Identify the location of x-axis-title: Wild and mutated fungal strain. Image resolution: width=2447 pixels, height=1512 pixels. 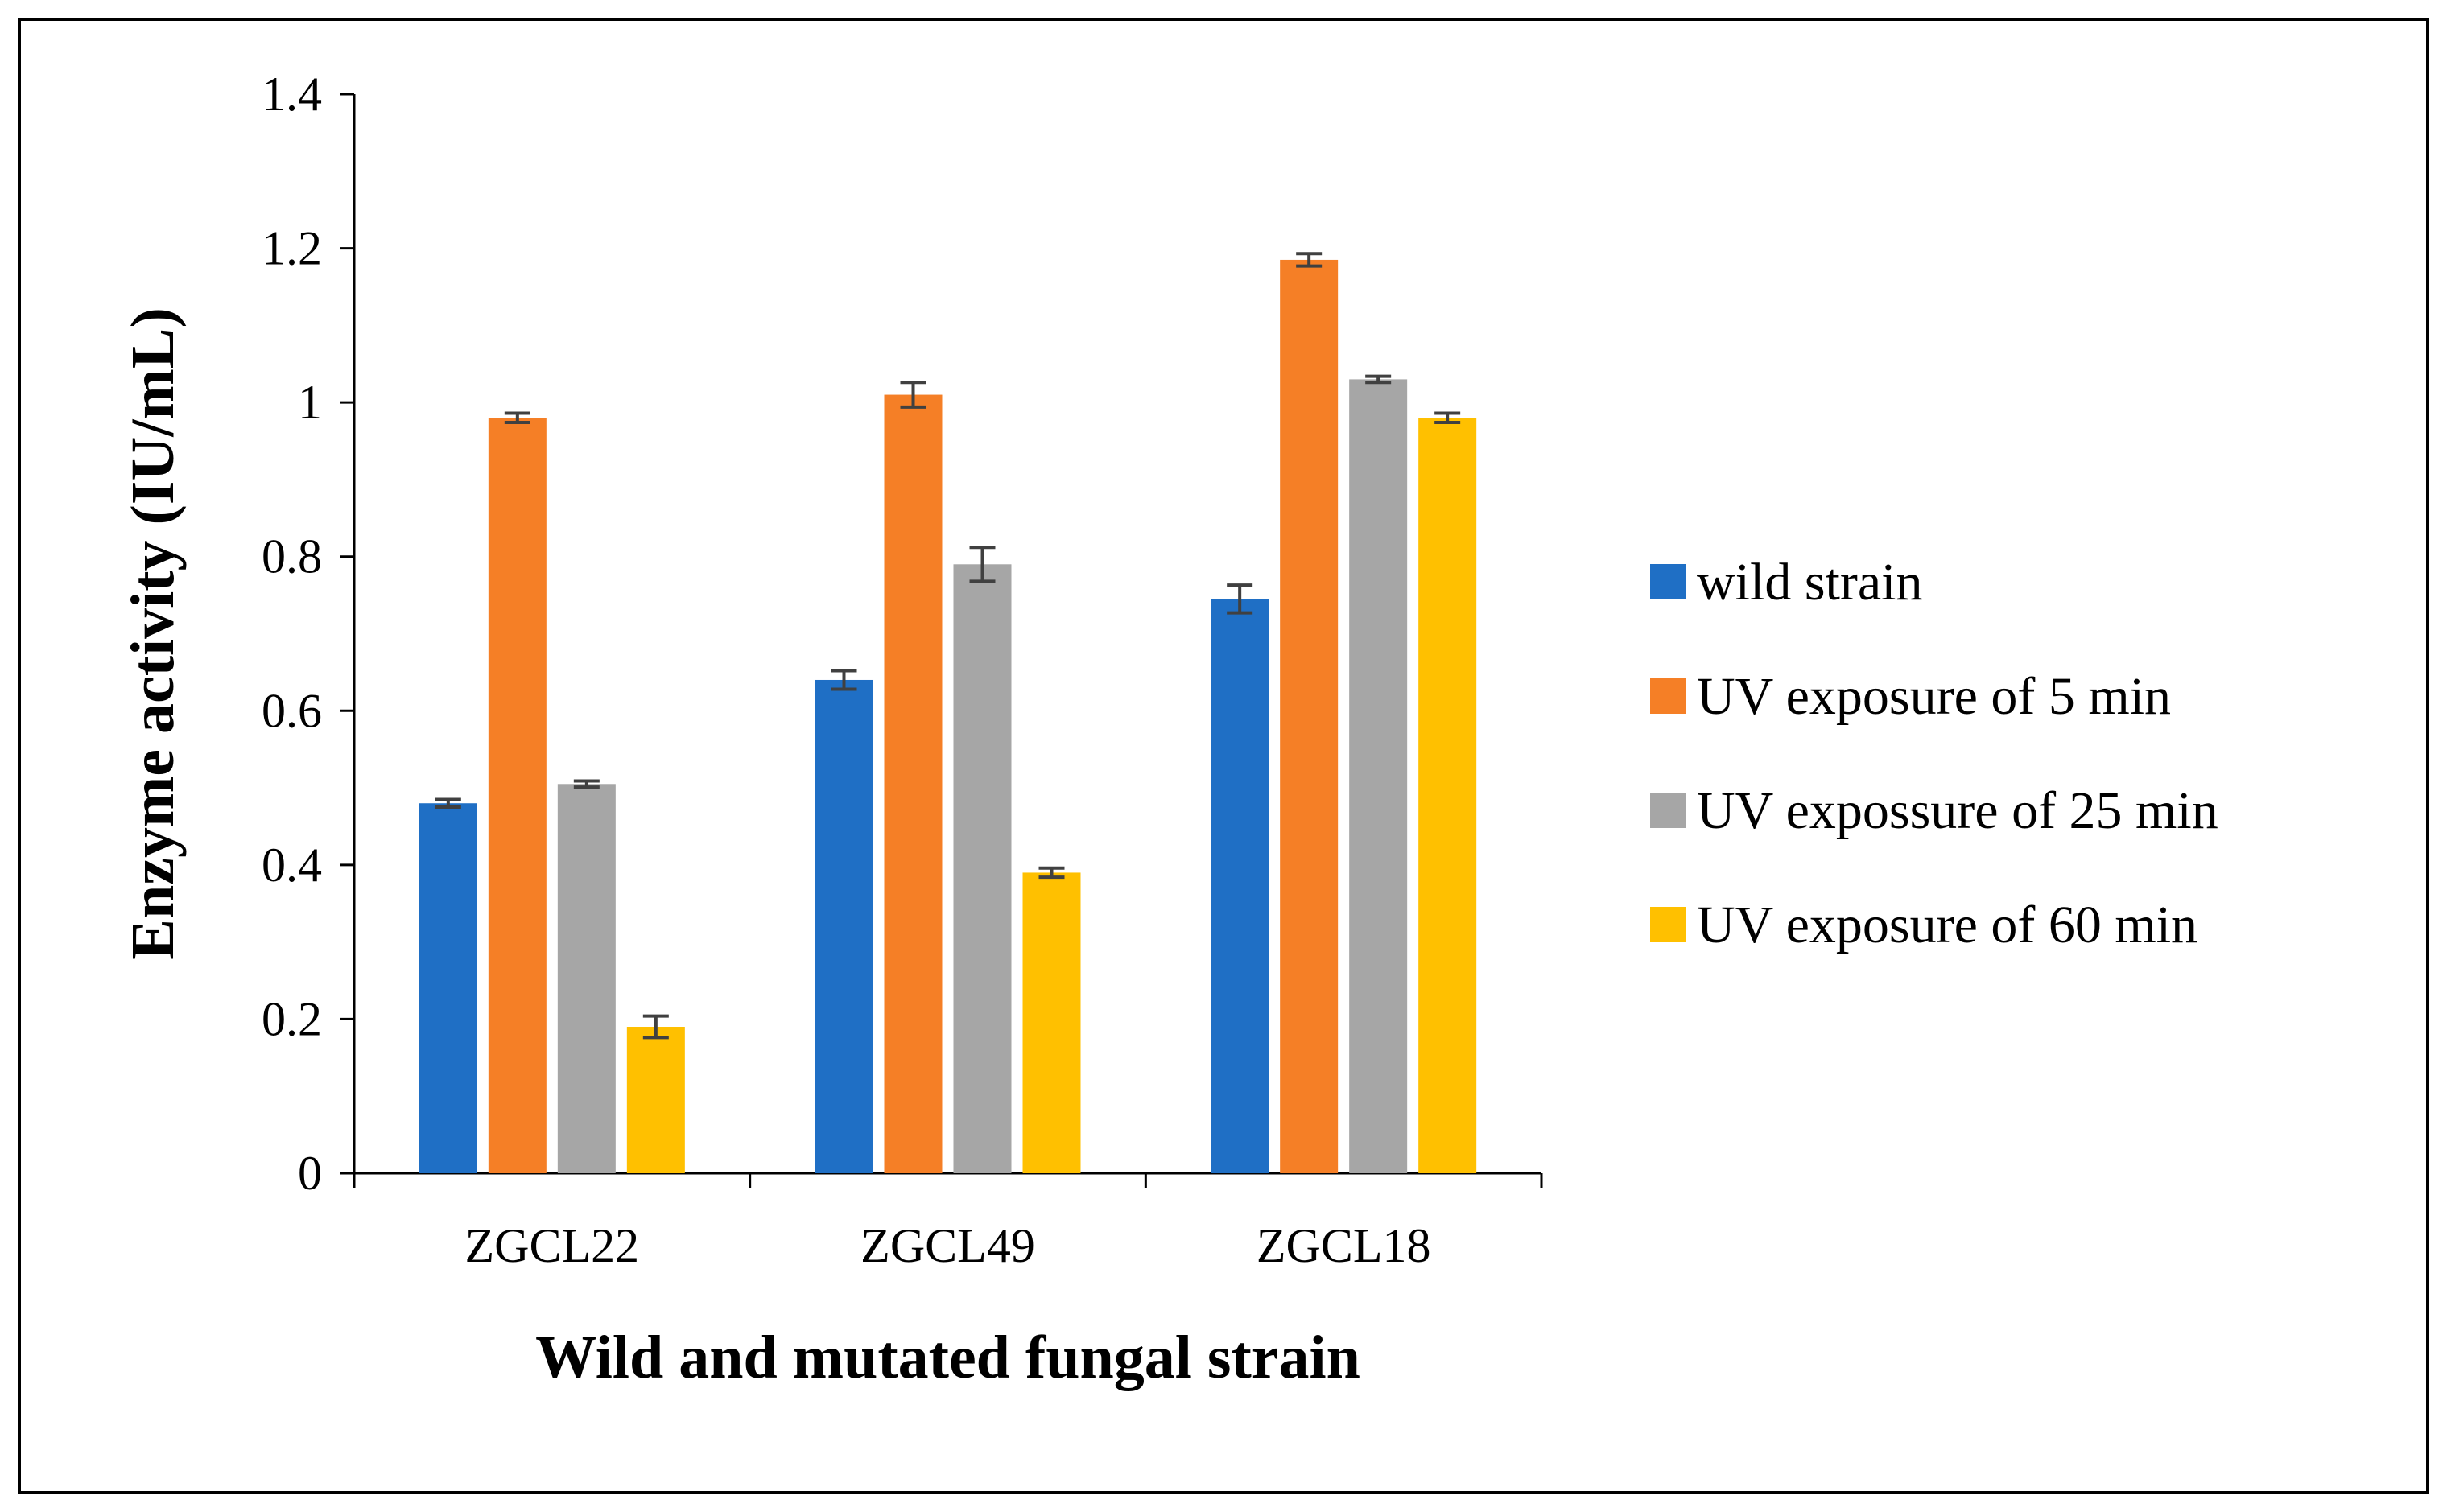
(947, 1357).